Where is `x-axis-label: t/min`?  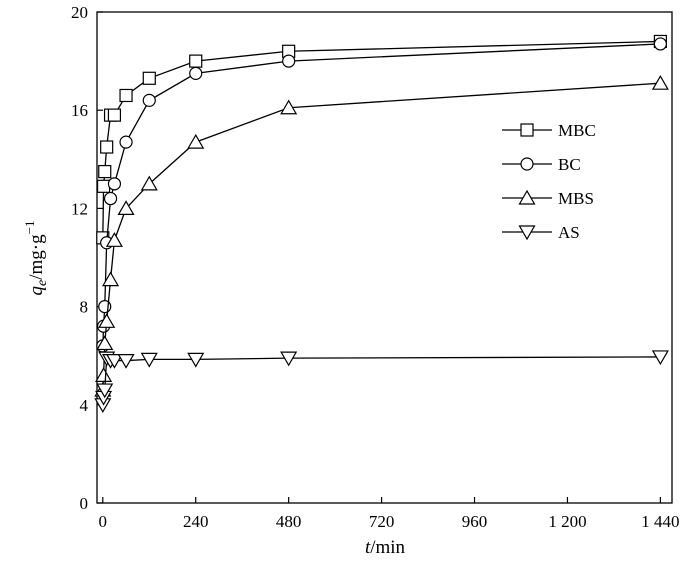 x-axis-label: t/min is located at coordinates (385, 547).